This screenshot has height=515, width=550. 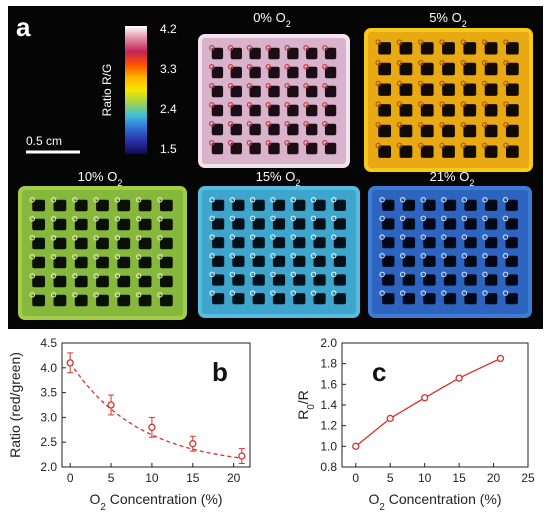 What do you see at coordinates (234, 478) in the screenshot?
I see `x-tick-label: 20` at bounding box center [234, 478].